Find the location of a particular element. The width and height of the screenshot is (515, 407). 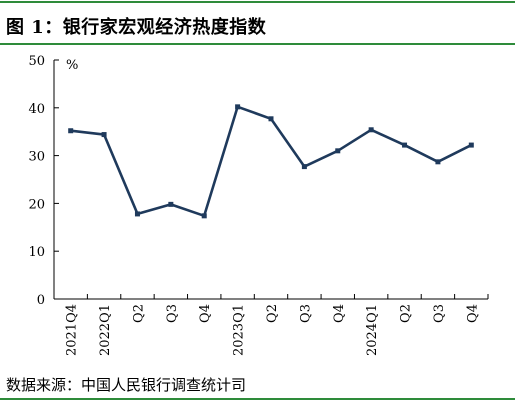

x-tick-label: 2021Q4 is located at coordinates (72, 330).